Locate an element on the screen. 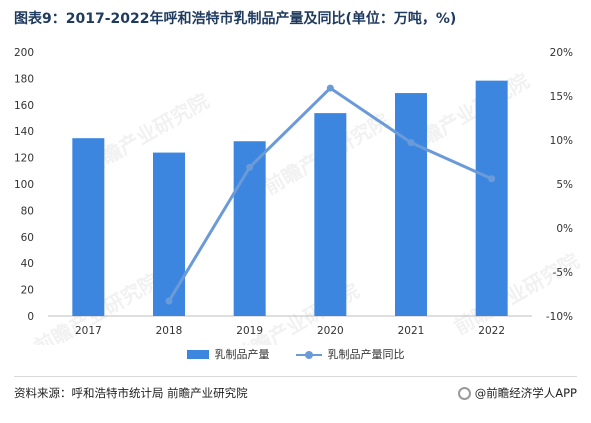 Image resolution: width=591 pixels, height=423 pixels. y-left-tick-label: 60 is located at coordinates (27, 238).